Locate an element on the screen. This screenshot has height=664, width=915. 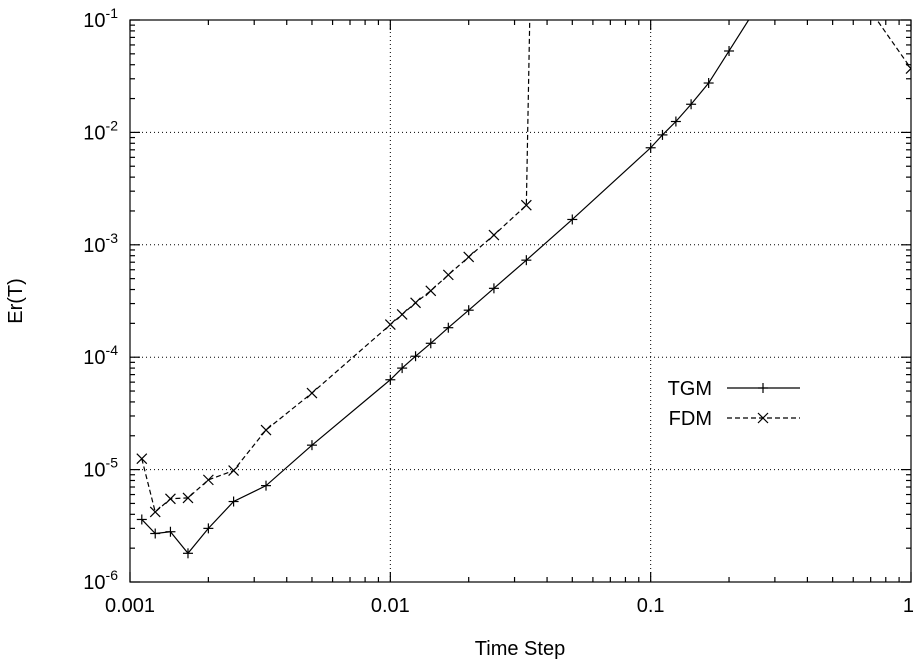
y-tick-label: 10⁻¹ is located at coordinates (100, 18).